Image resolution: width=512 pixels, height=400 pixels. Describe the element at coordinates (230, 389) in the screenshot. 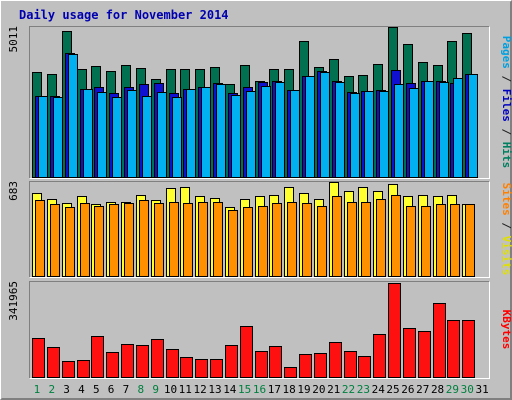

I see `day-label-14: 14` at that location.